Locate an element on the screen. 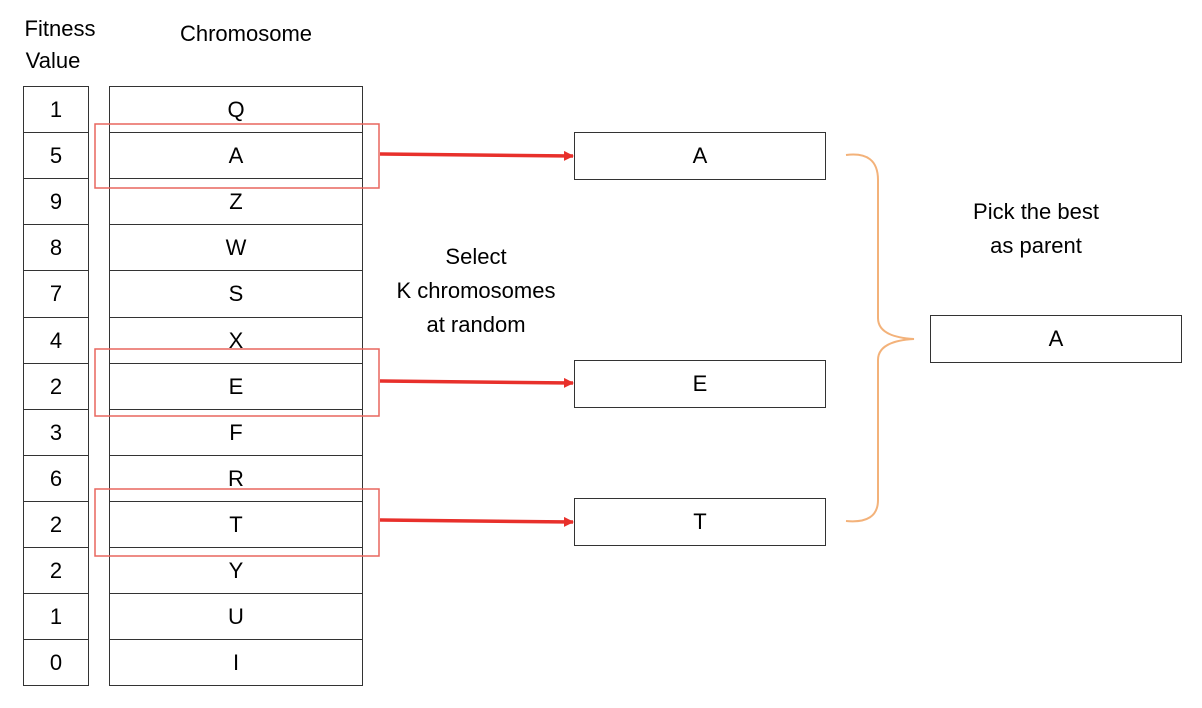  highlight-frame-t is located at coordinates (237, 522).